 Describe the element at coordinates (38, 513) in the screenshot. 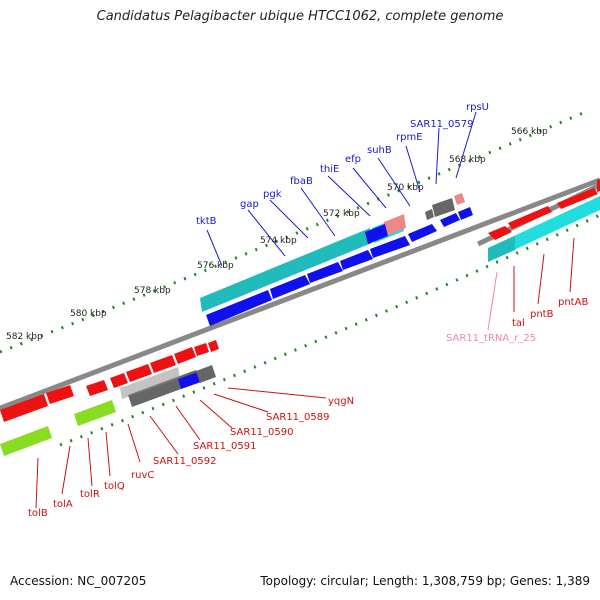

I see `gene-label-tolB: tolB` at that location.